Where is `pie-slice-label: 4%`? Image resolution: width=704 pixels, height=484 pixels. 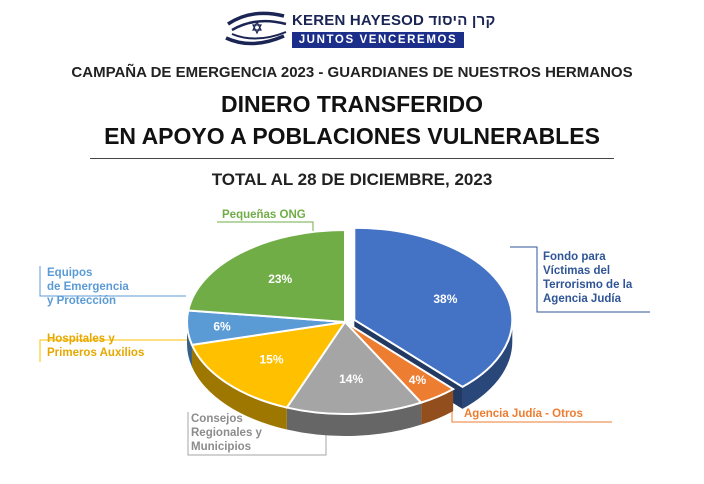 pie-slice-label: 4% is located at coordinates (418, 380).